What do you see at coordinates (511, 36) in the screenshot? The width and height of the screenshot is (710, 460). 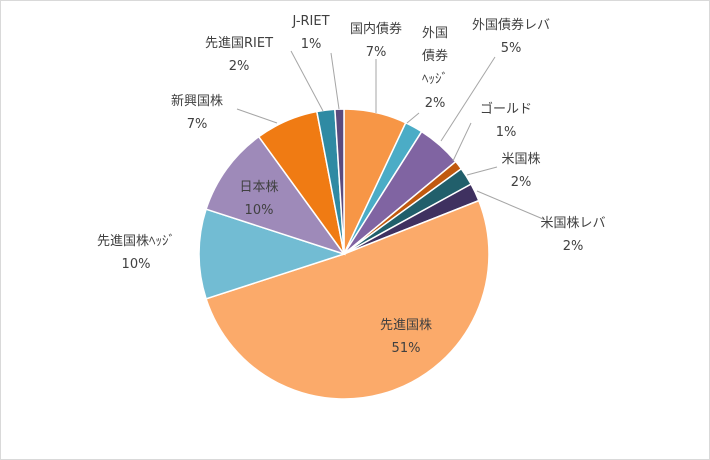 I see `slice-label-3: 外国債券レバ 5%` at bounding box center [511, 36].